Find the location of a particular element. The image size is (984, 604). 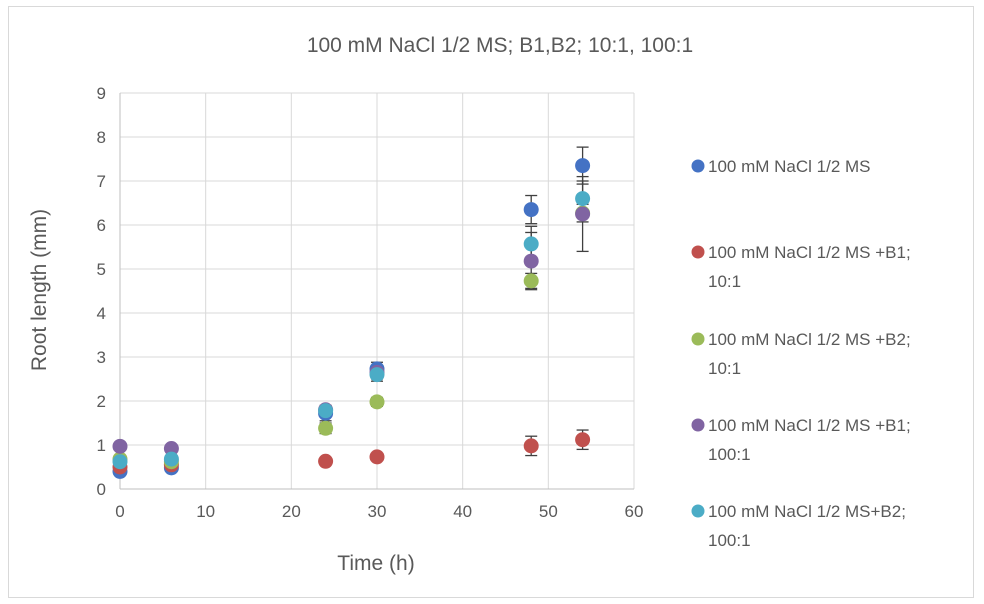

x-tick-label: 10 is located at coordinates (205, 511).